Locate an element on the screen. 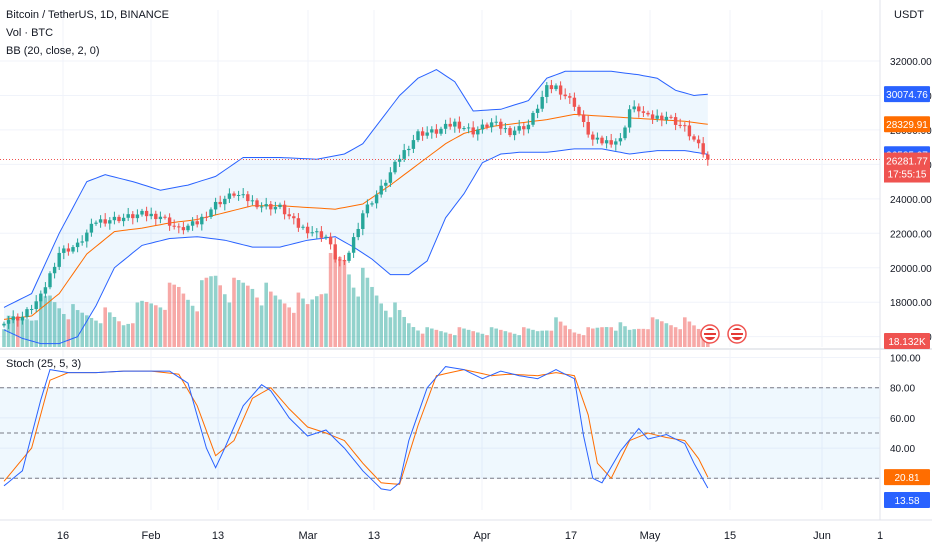 The height and width of the screenshot is (550, 932). time-tick-label: 15 is located at coordinates (730, 536).